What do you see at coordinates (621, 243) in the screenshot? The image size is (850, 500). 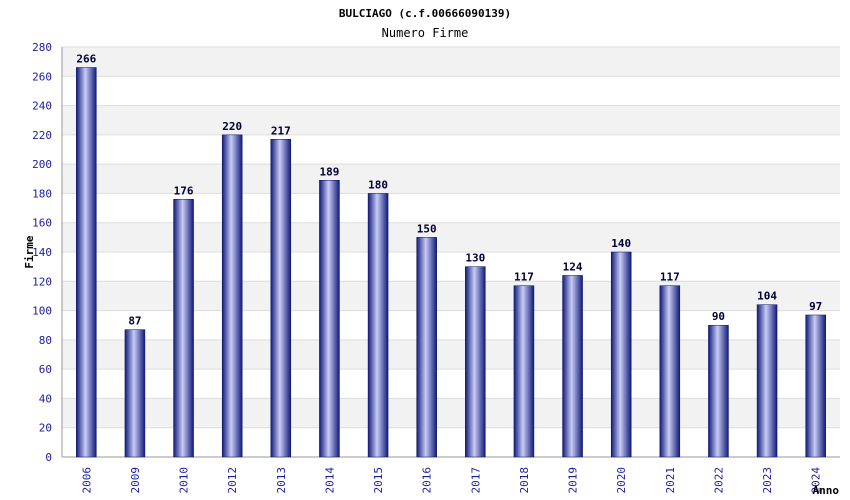 I see `data-label: 140` at bounding box center [621, 243].